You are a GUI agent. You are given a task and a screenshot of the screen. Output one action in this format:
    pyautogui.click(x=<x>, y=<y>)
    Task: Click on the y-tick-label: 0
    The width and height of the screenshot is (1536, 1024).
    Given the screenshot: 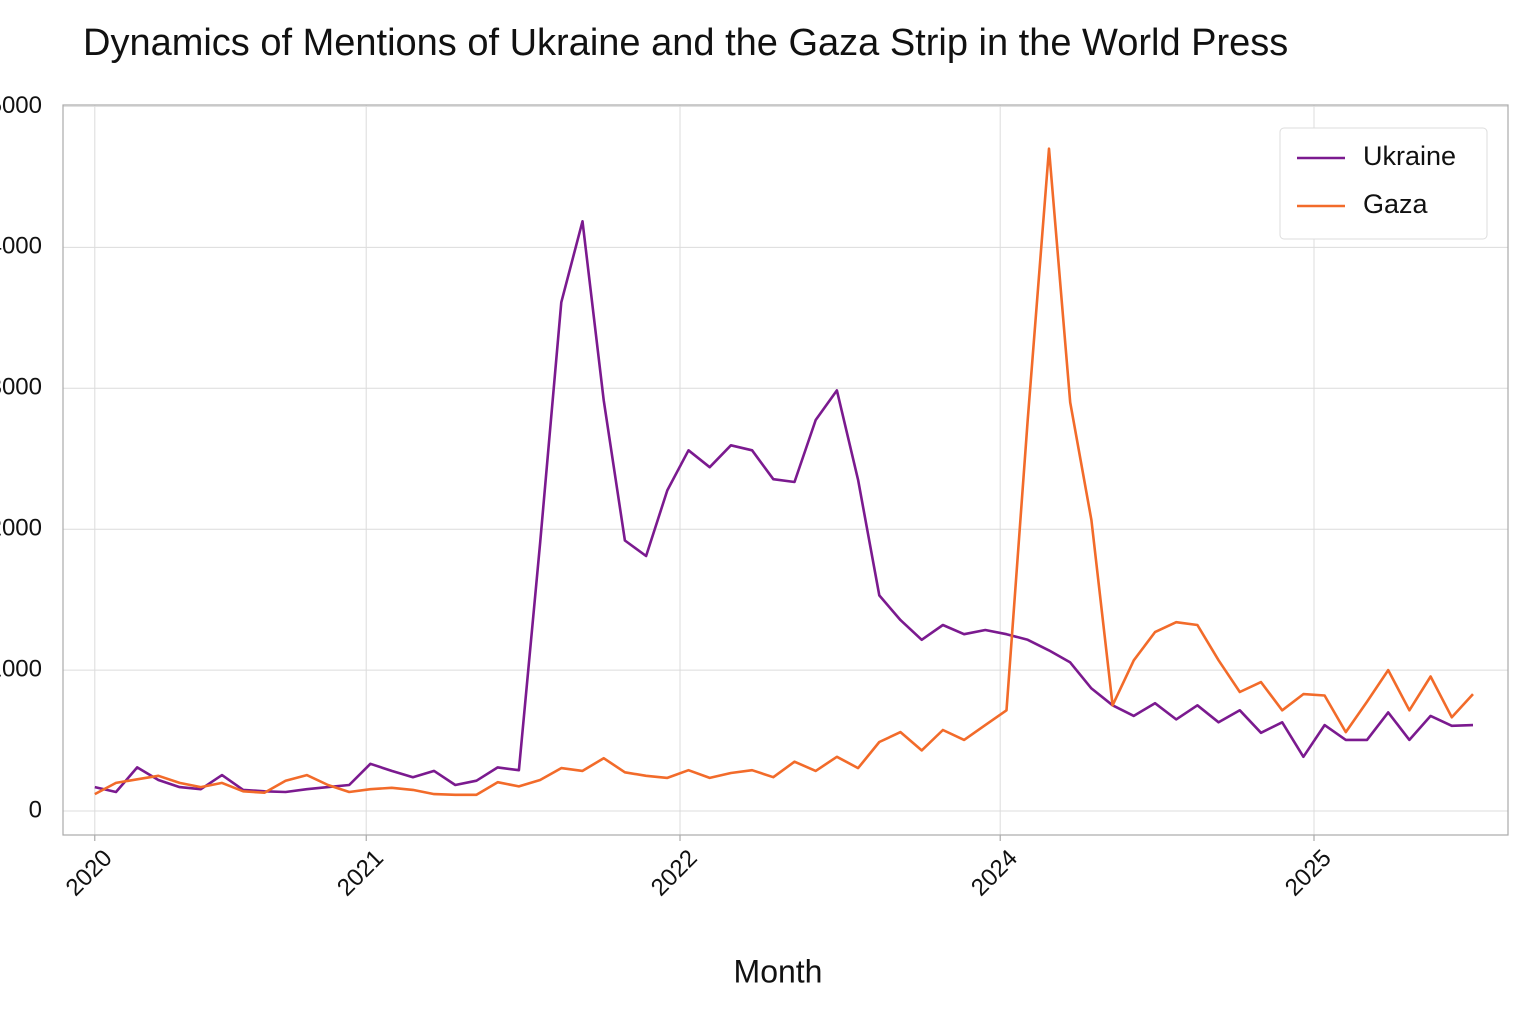 What is the action you would take?
    pyautogui.click(x=35, y=809)
    